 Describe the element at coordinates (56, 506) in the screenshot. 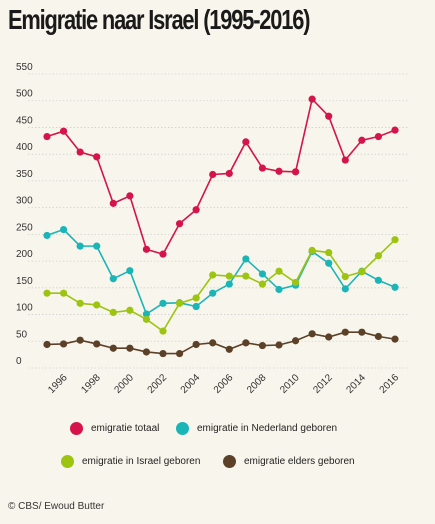

I see `credit: © CBS/ Ewoud Butter` at that location.